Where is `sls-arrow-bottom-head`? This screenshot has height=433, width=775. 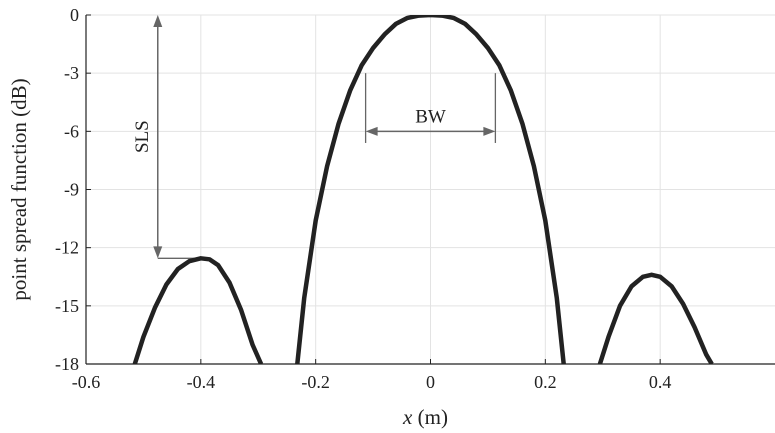
sls-arrow-bottom-head is located at coordinates (158, 252).